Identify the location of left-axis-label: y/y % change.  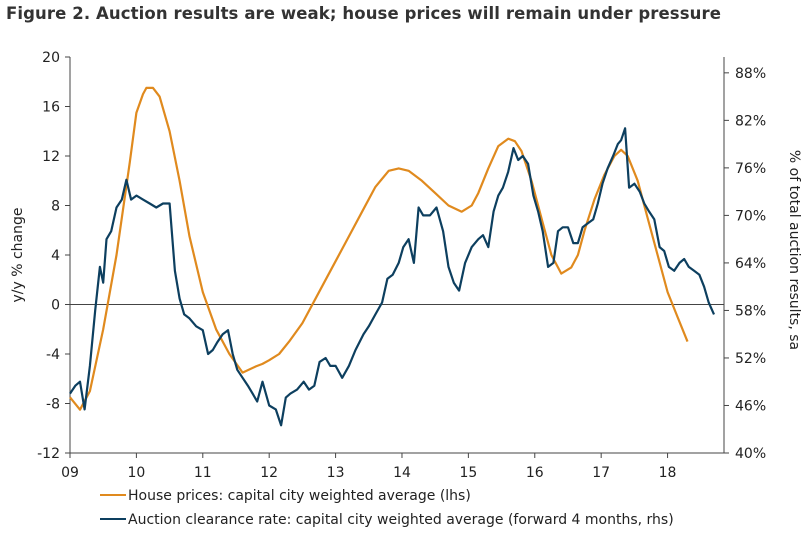
(18, 254).